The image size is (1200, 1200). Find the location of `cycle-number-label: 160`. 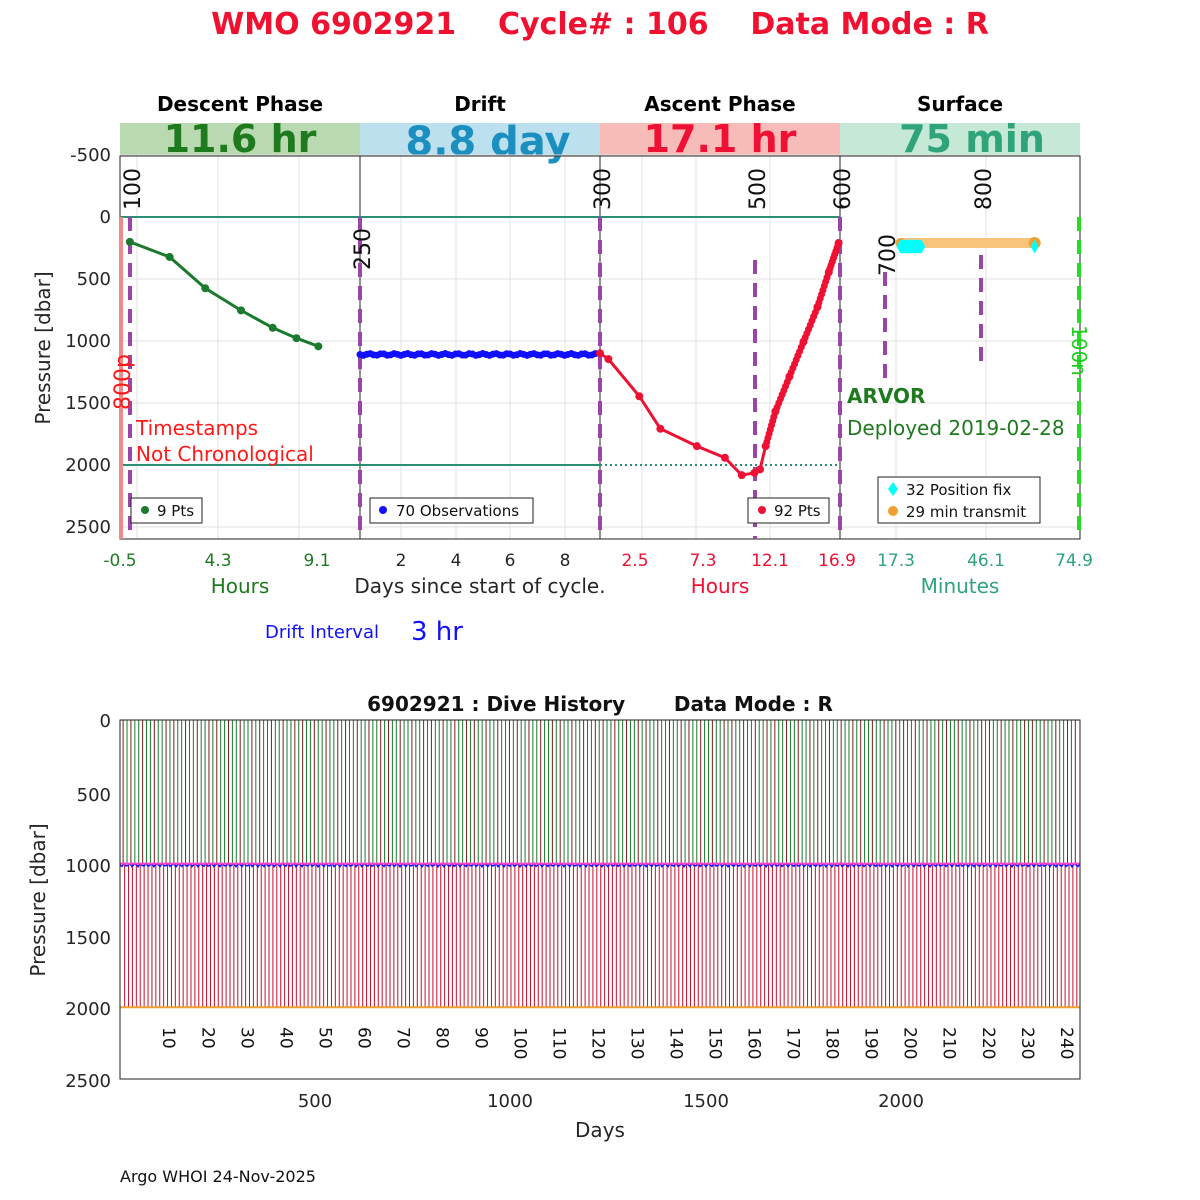

cycle-number-label: 160 is located at coordinates (754, 1043).